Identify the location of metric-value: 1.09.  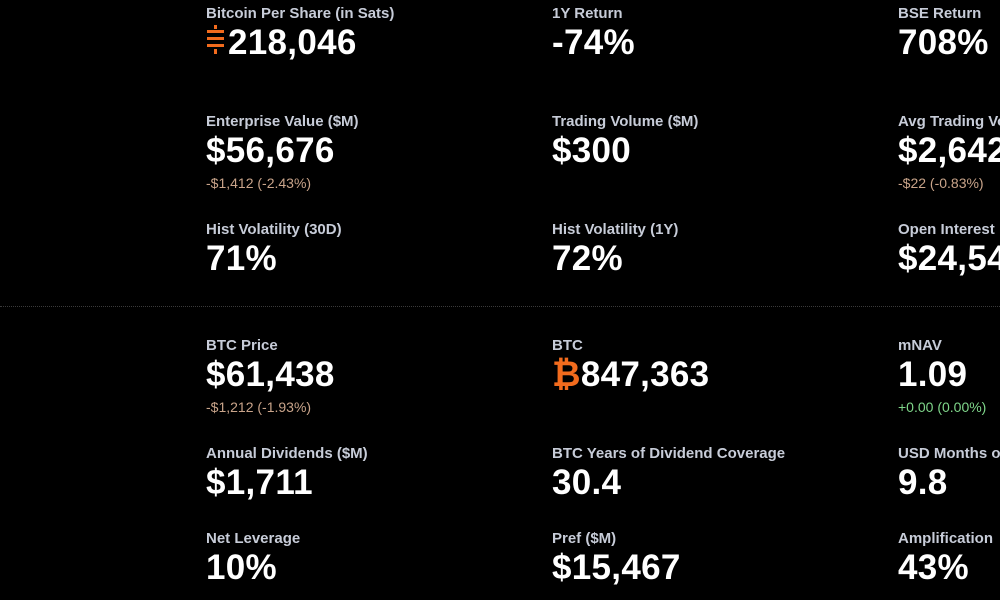
(933, 374).